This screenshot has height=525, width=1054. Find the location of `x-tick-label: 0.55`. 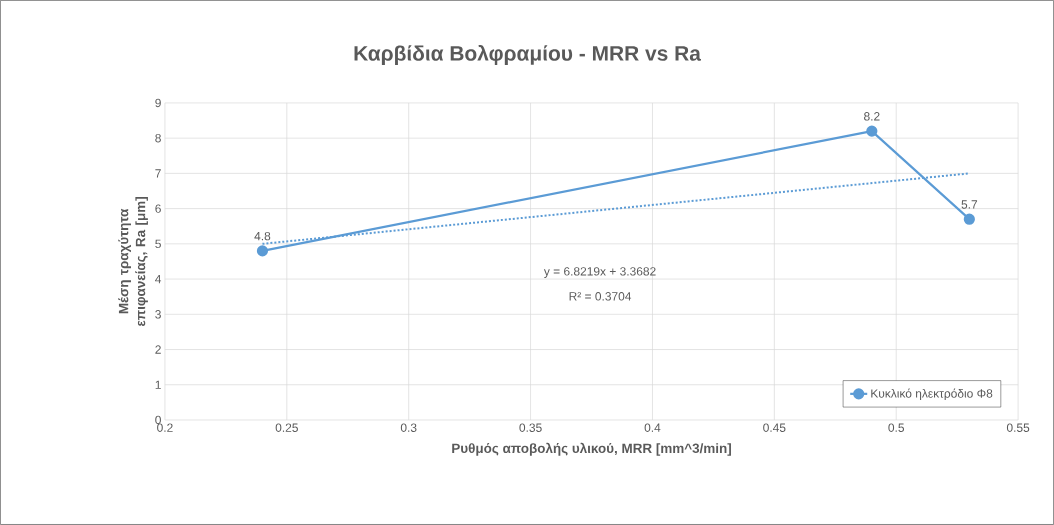

x-tick-label: 0.55 is located at coordinates (1018, 427).